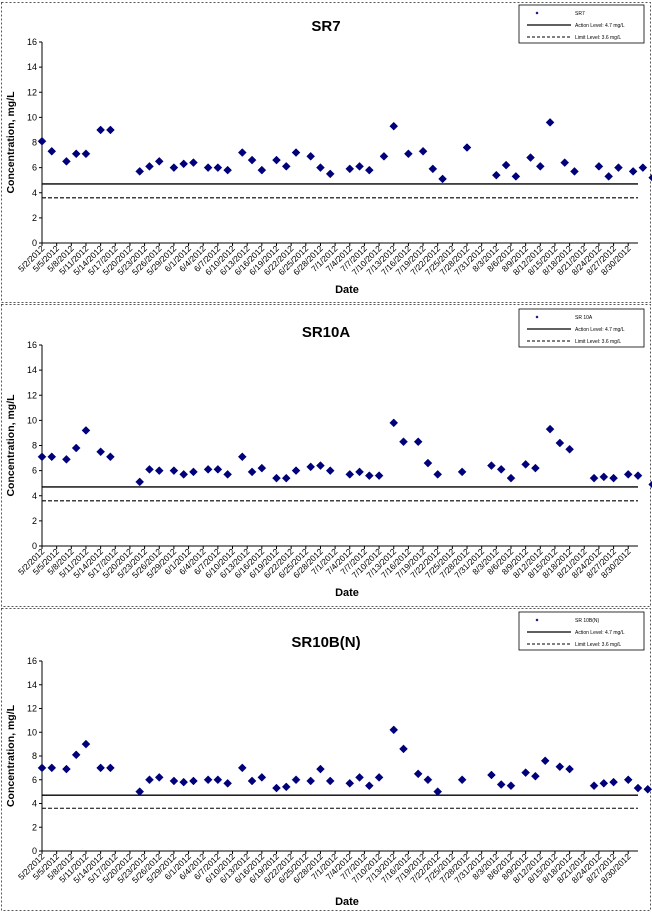 The width and height of the screenshot is (652, 917). I want to click on y-axis-label: Concentration, mg/L, so click(11, 142).